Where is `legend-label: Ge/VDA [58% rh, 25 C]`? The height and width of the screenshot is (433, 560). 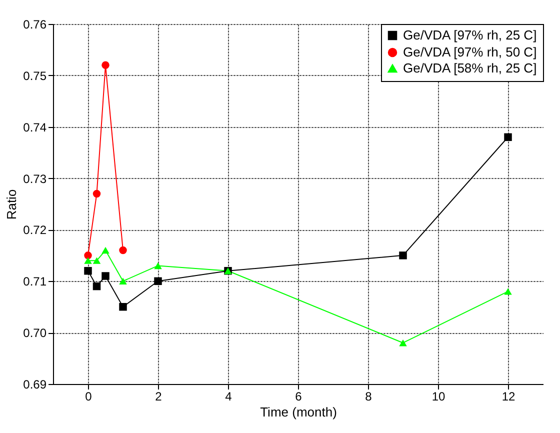 legend-label: Ge/VDA [58% rh, 25 C] is located at coordinates (470, 68).